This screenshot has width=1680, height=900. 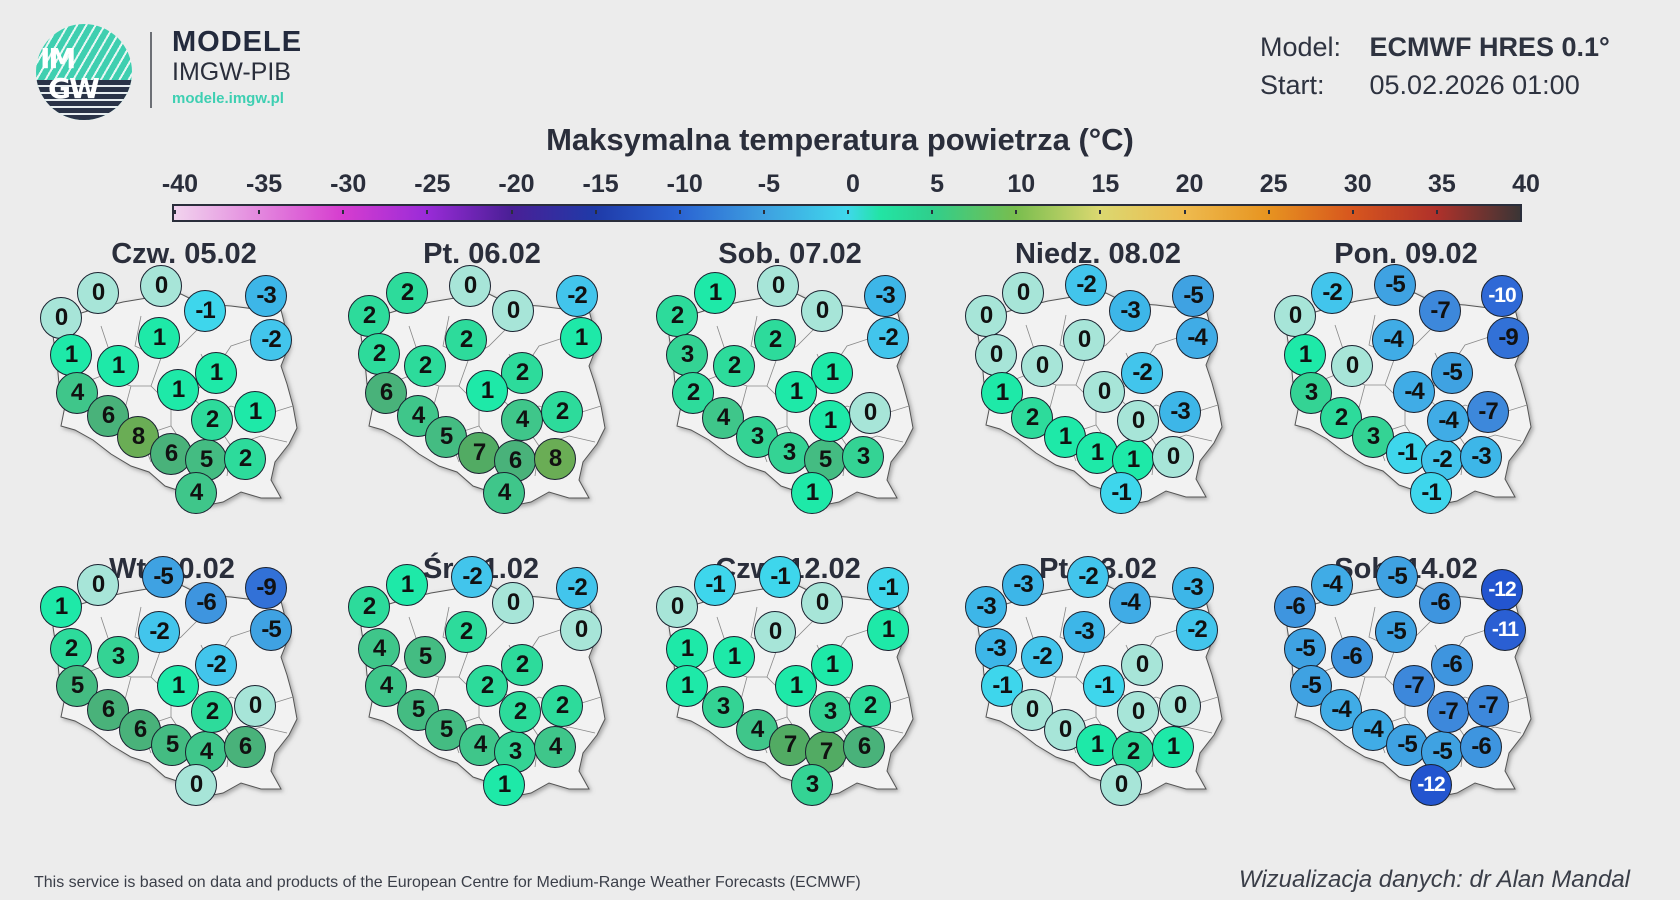 I want to click on start-info: Start: 05.02.2026 01:00, so click(x=1420, y=85).